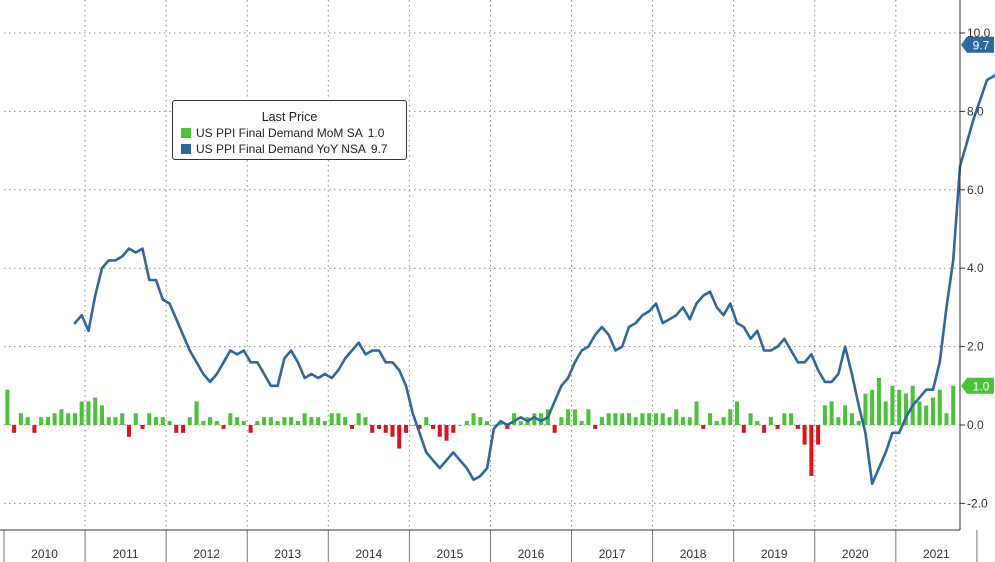 Image resolution: width=995 pixels, height=562 pixels. What do you see at coordinates (975, 190) in the screenshot?
I see `y-tick-label: 6.0` at bounding box center [975, 190].